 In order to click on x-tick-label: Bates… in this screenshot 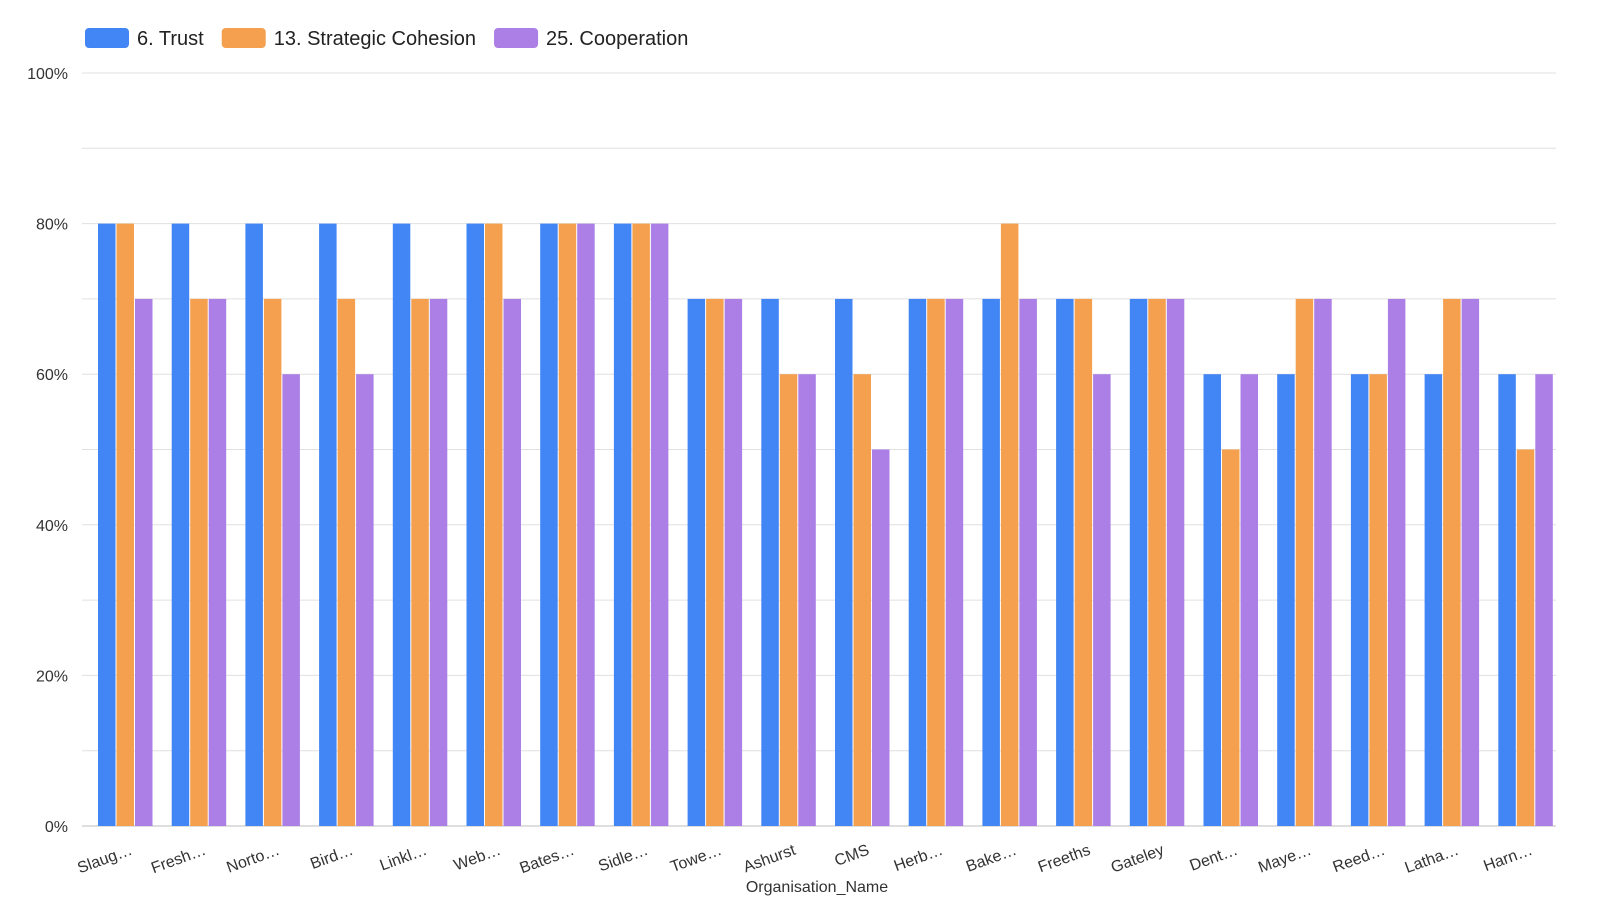, I will do `click(547, 859)`.